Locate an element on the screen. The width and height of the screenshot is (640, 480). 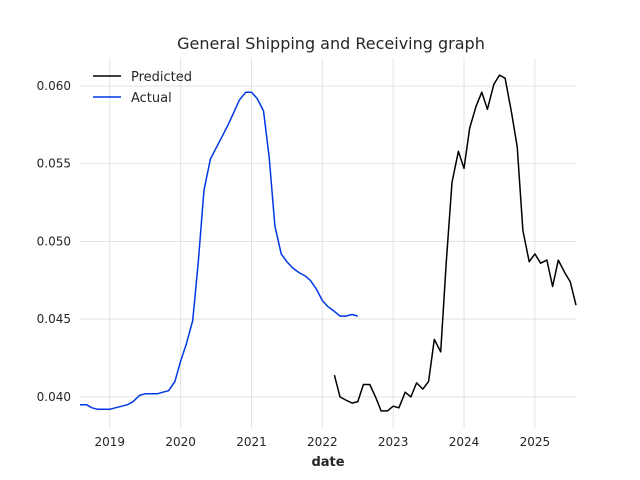
y-tick-label: 0.045 is located at coordinates (54, 319).